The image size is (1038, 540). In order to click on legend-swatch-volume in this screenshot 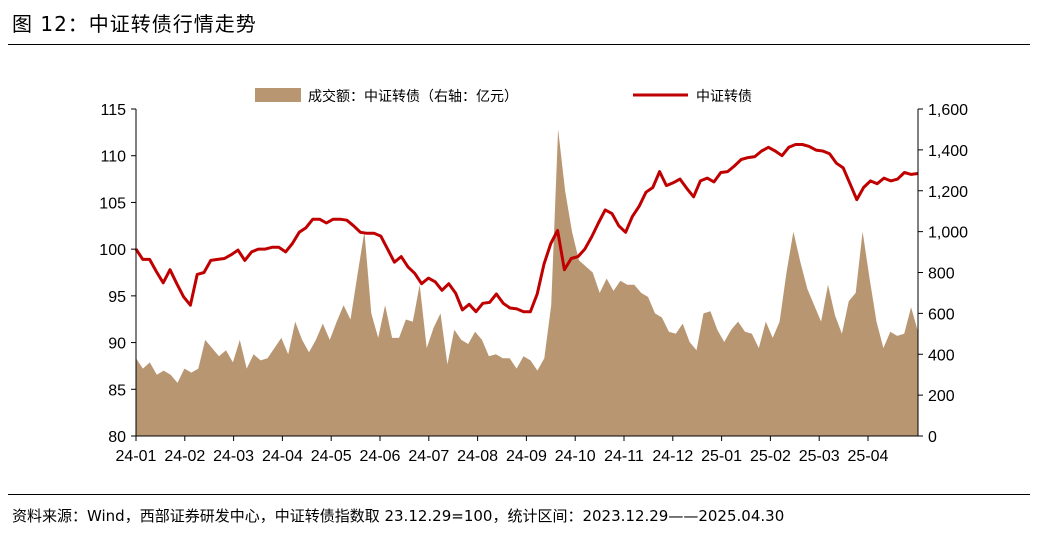, I will do `click(278, 95)`.